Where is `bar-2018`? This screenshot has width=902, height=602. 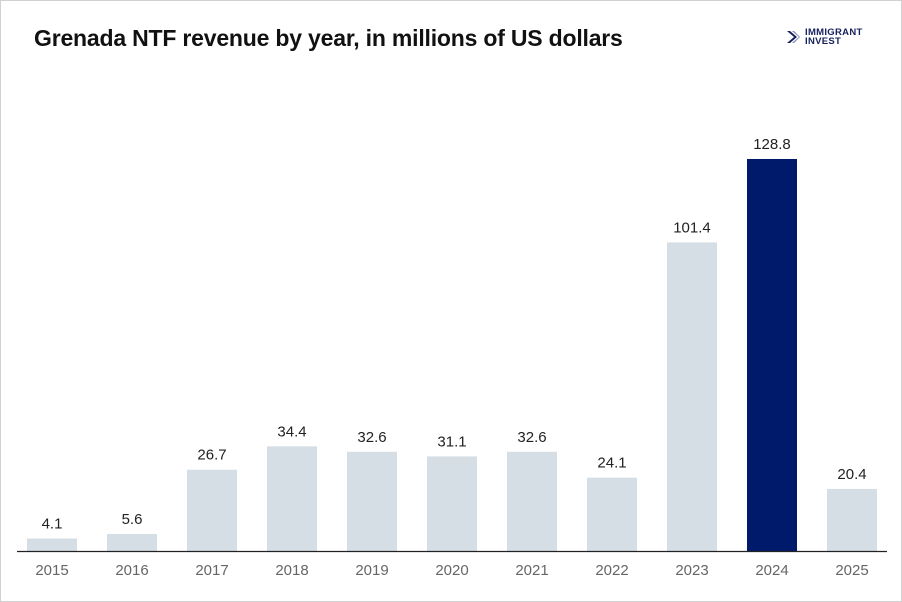
bar-2018 is located at coordinates (292, 498).